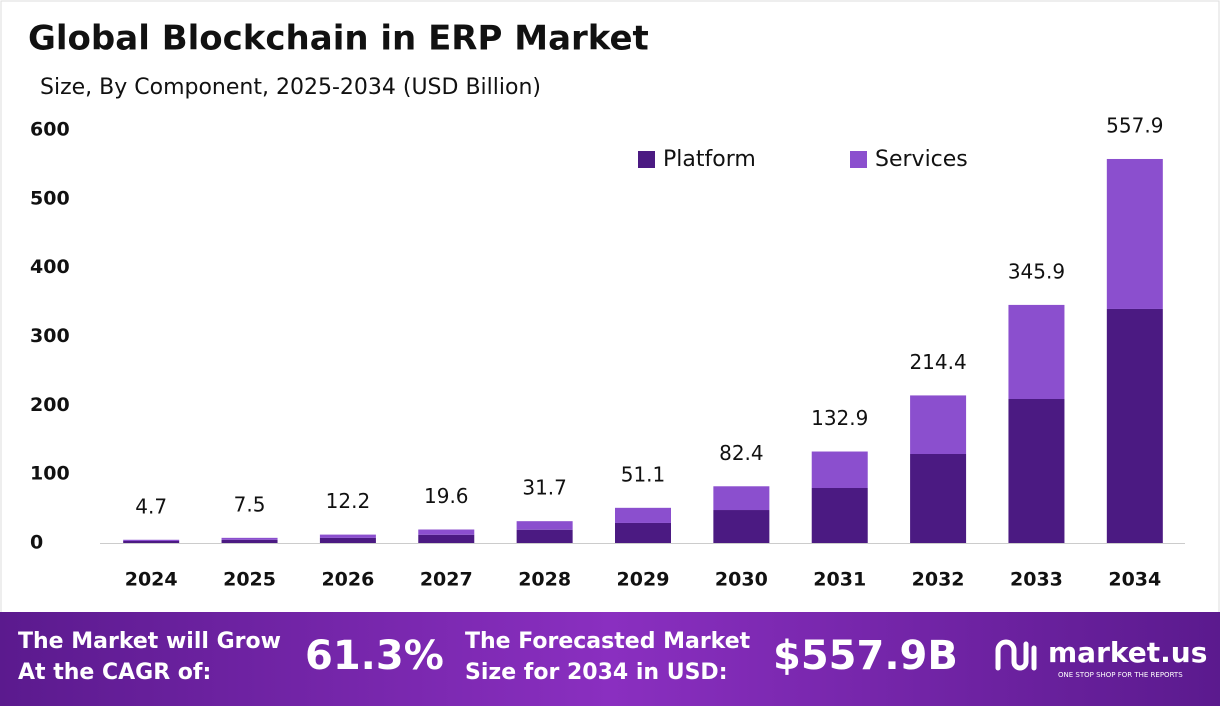 This screenshot has width=1220, height=706. I want to click on x-tick-label: 2027, so click(446, 580).